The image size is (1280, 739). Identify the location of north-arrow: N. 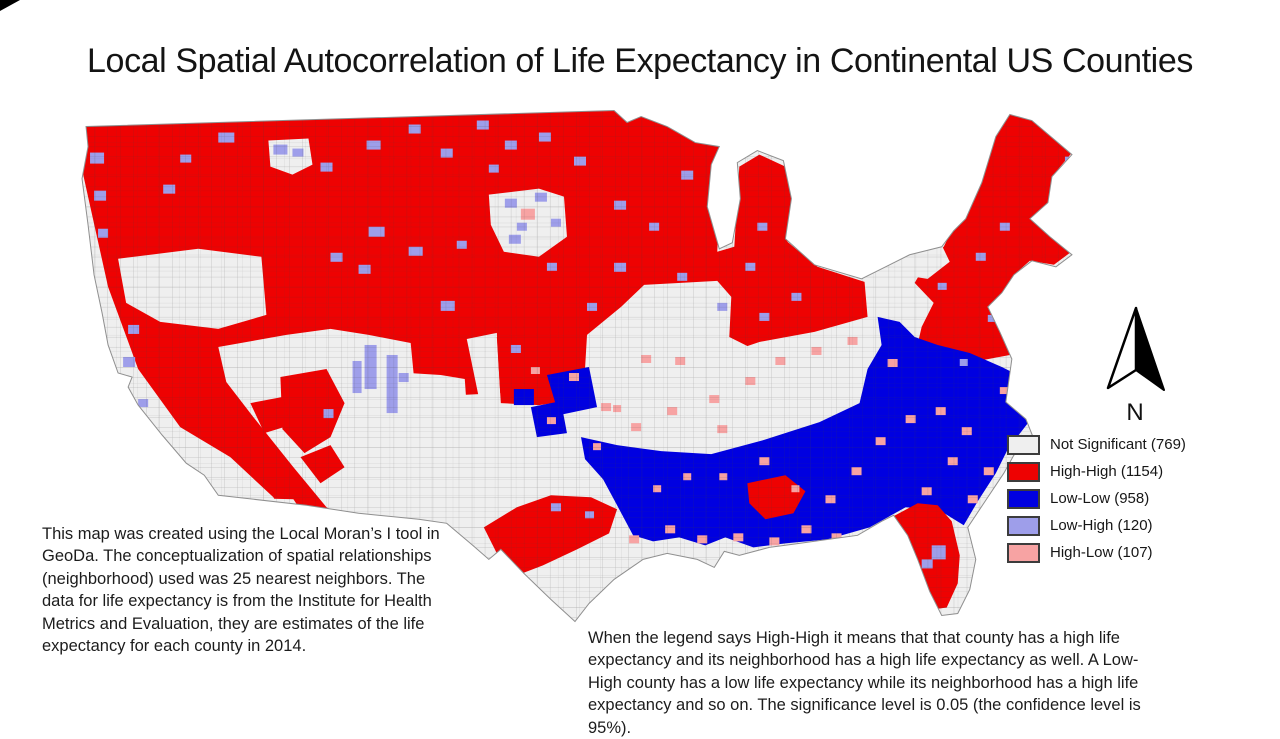
(1135, 364).